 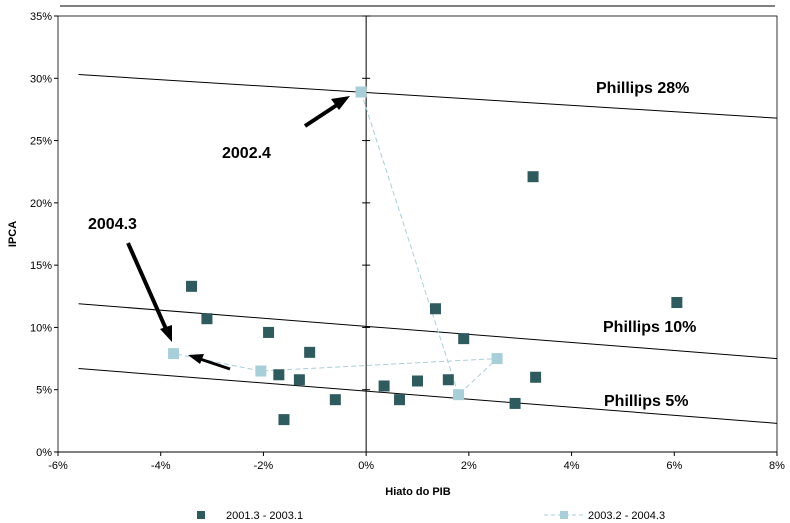 What do you see at coordinates (469, 466) in the screenshot?
I see `x-tick-label: 2%` at bounding box center [469, 466].